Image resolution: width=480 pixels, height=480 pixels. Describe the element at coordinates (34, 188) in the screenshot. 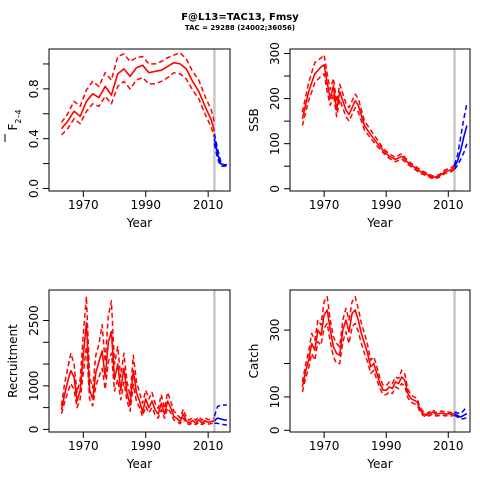

I see `y-tick-label: 0.0` at that location.